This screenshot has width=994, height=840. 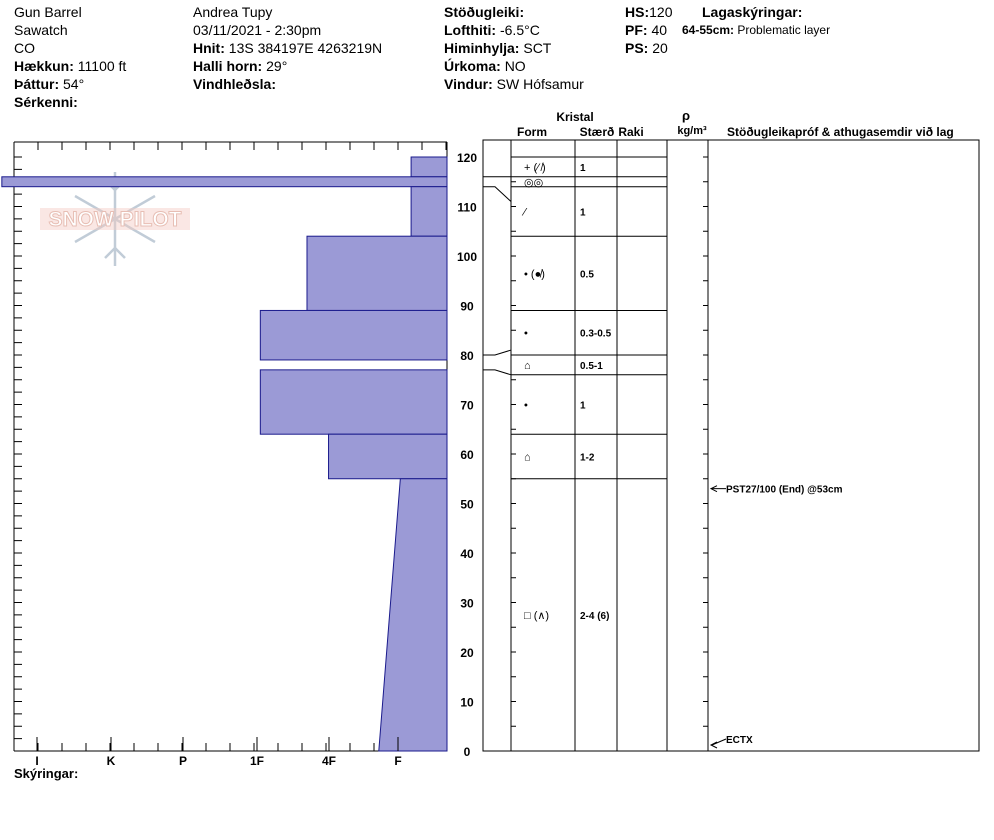 What do you see at coordinates (36, 761) in the screenshot?
I see `hardness-tick-label: I` at bounding box center [36, 761].